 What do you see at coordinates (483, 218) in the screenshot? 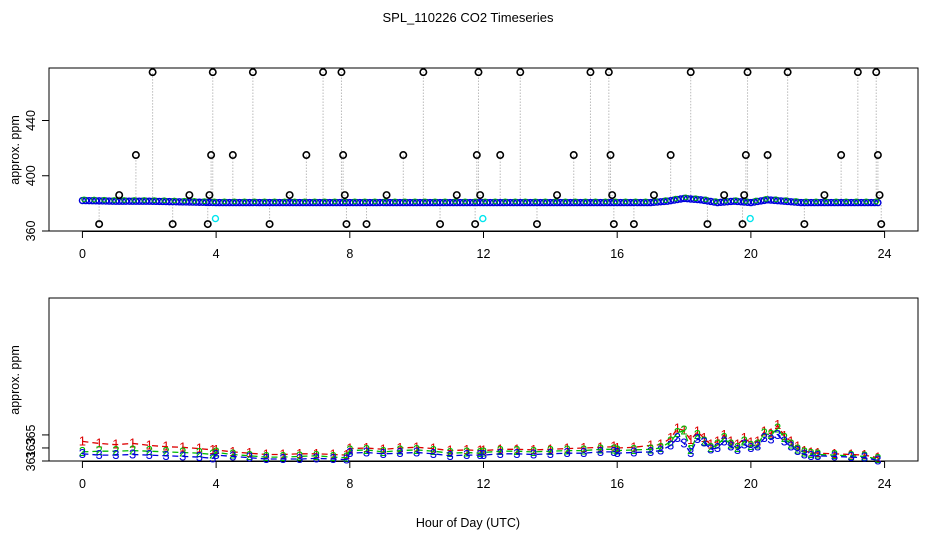
I see `top-cyan-sample-point` at bounding box center [483, 218].